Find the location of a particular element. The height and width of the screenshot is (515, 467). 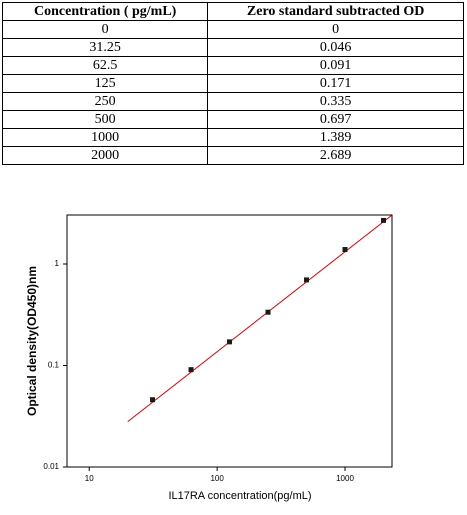

table-cell: 2.689 is located at coordinates (335, 155).